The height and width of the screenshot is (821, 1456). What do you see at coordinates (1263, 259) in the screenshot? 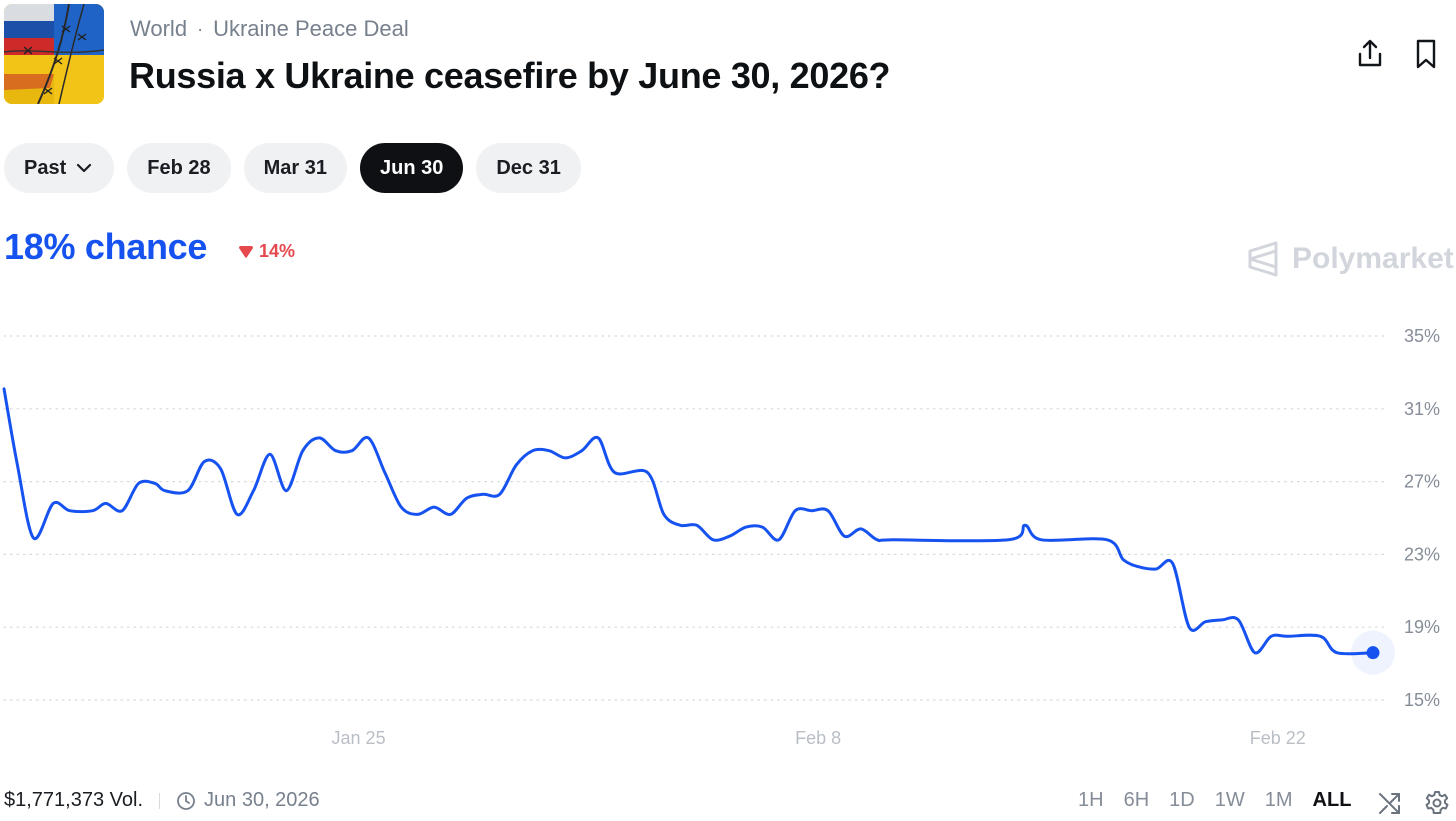
I see `polymarket-logo-icon` at bounding box center [1263, 259].